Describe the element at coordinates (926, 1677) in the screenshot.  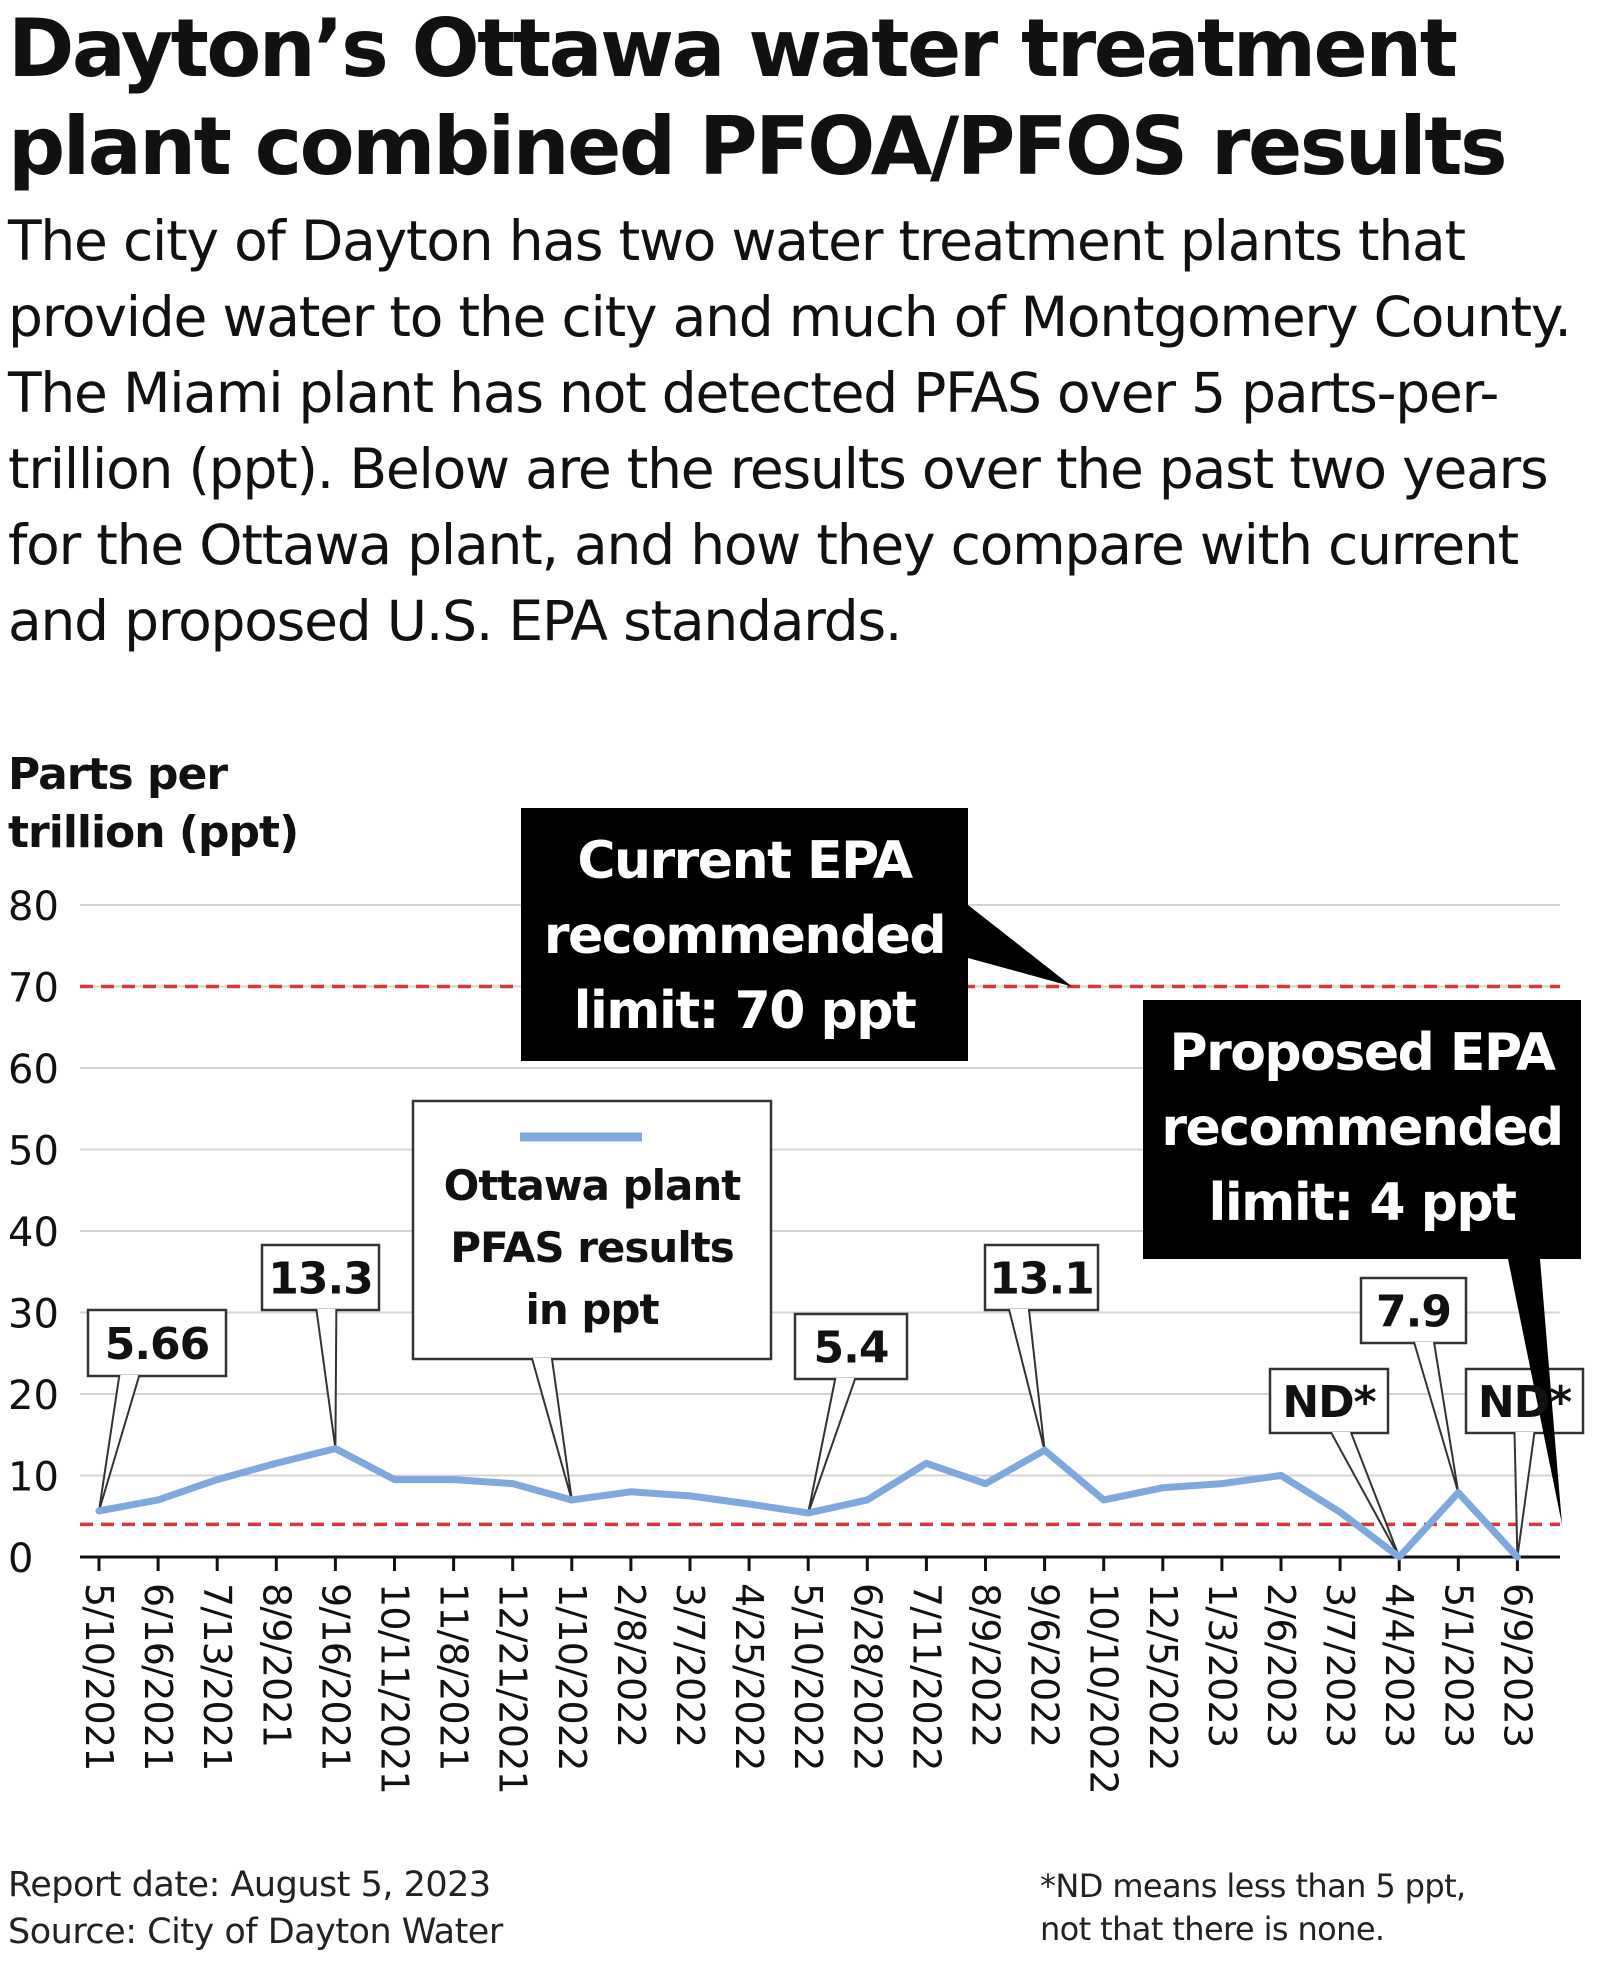
I see `x-tick-label: 7/11/2022` at that location.